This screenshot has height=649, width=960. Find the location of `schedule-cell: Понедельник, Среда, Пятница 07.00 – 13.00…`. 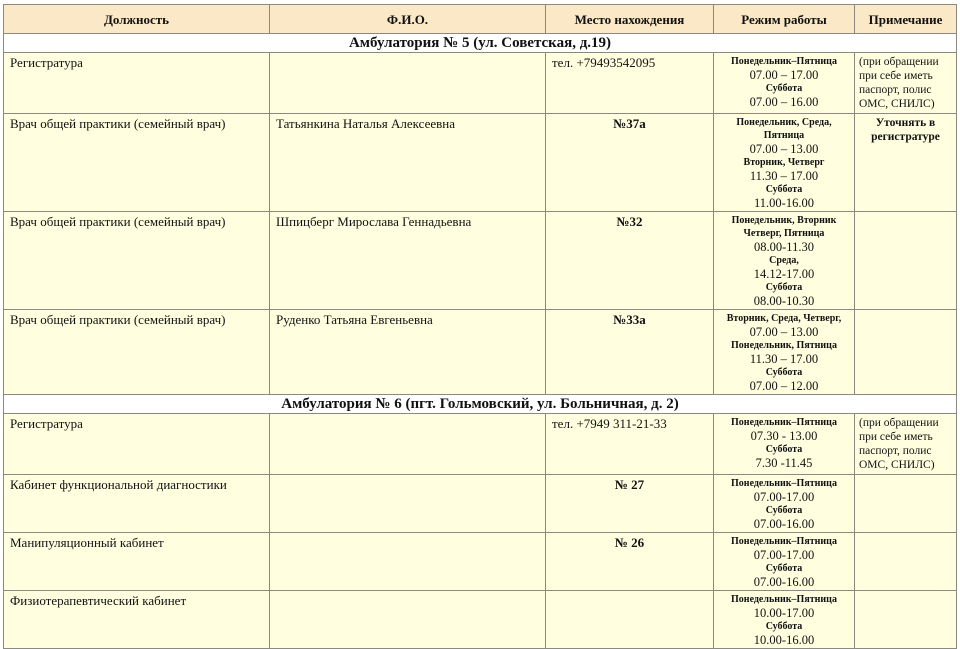

schedule-cell: Понедельник, Среда, Пятница 07.00 – 13.00… is located at coordinates (784, 162).